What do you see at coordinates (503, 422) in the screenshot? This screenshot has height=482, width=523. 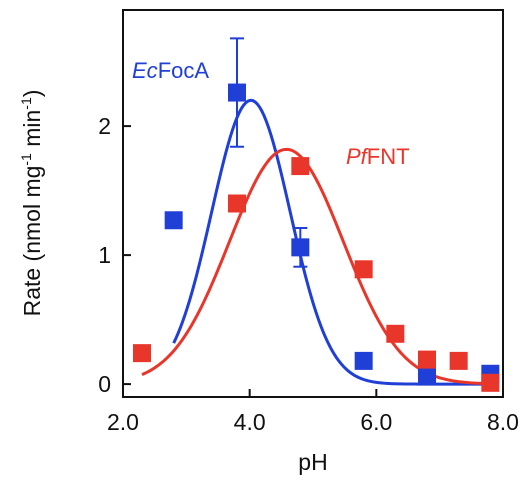 I see `x-tick-label: 8.0` at bounding box center [503, 422].